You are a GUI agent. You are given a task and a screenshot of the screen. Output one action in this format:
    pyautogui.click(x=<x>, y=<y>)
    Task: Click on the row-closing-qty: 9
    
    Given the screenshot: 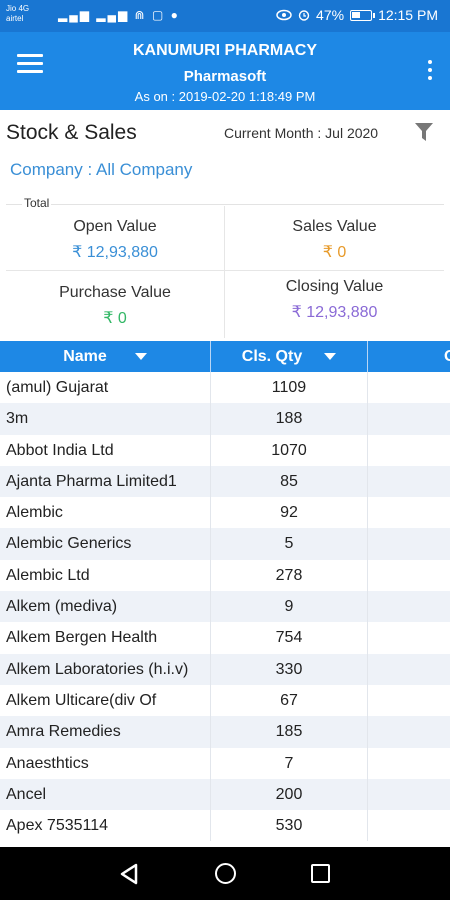 What is the action you would take?
    pyautogui.click(x=289, y=607)
    